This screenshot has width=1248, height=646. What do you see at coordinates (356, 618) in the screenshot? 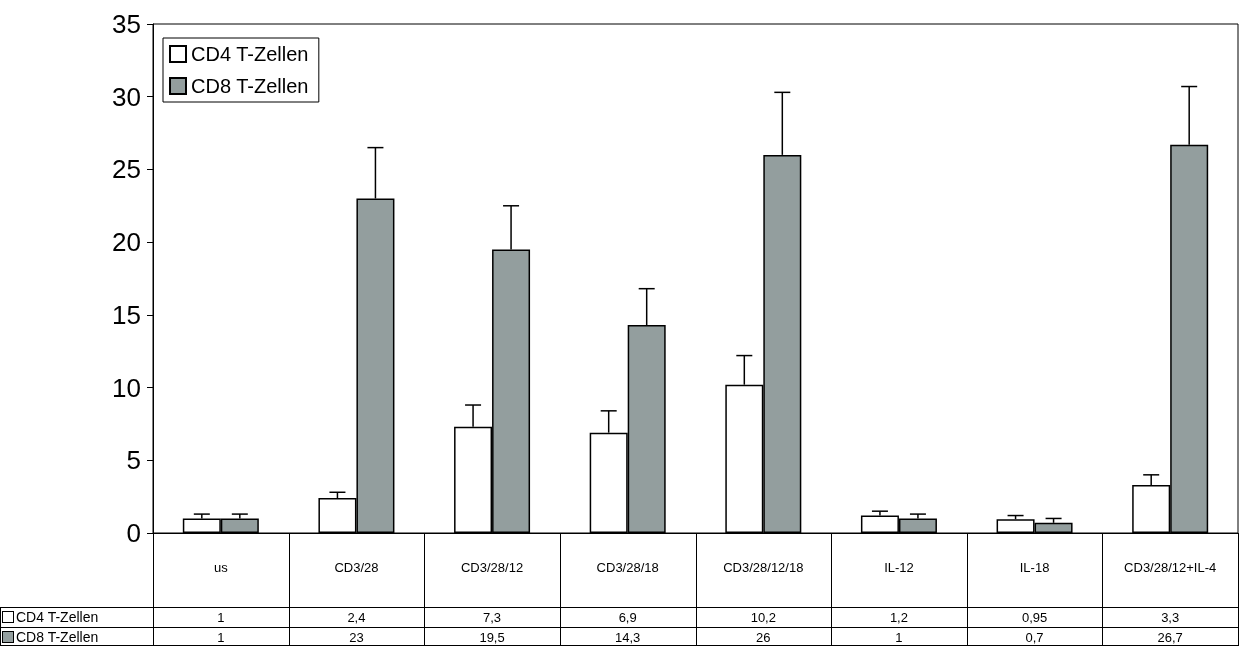
I see `data-label: 2,4` at bounding box center [356, 618].